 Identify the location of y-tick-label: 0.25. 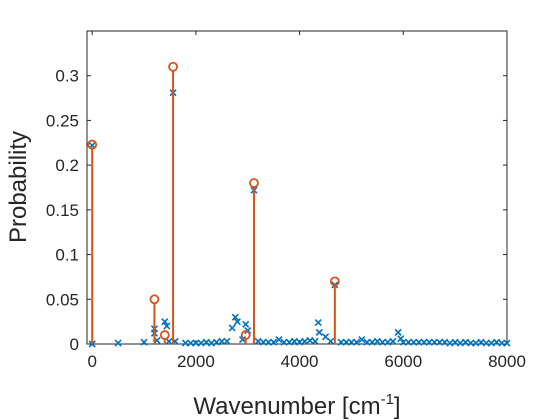
(62, 120).